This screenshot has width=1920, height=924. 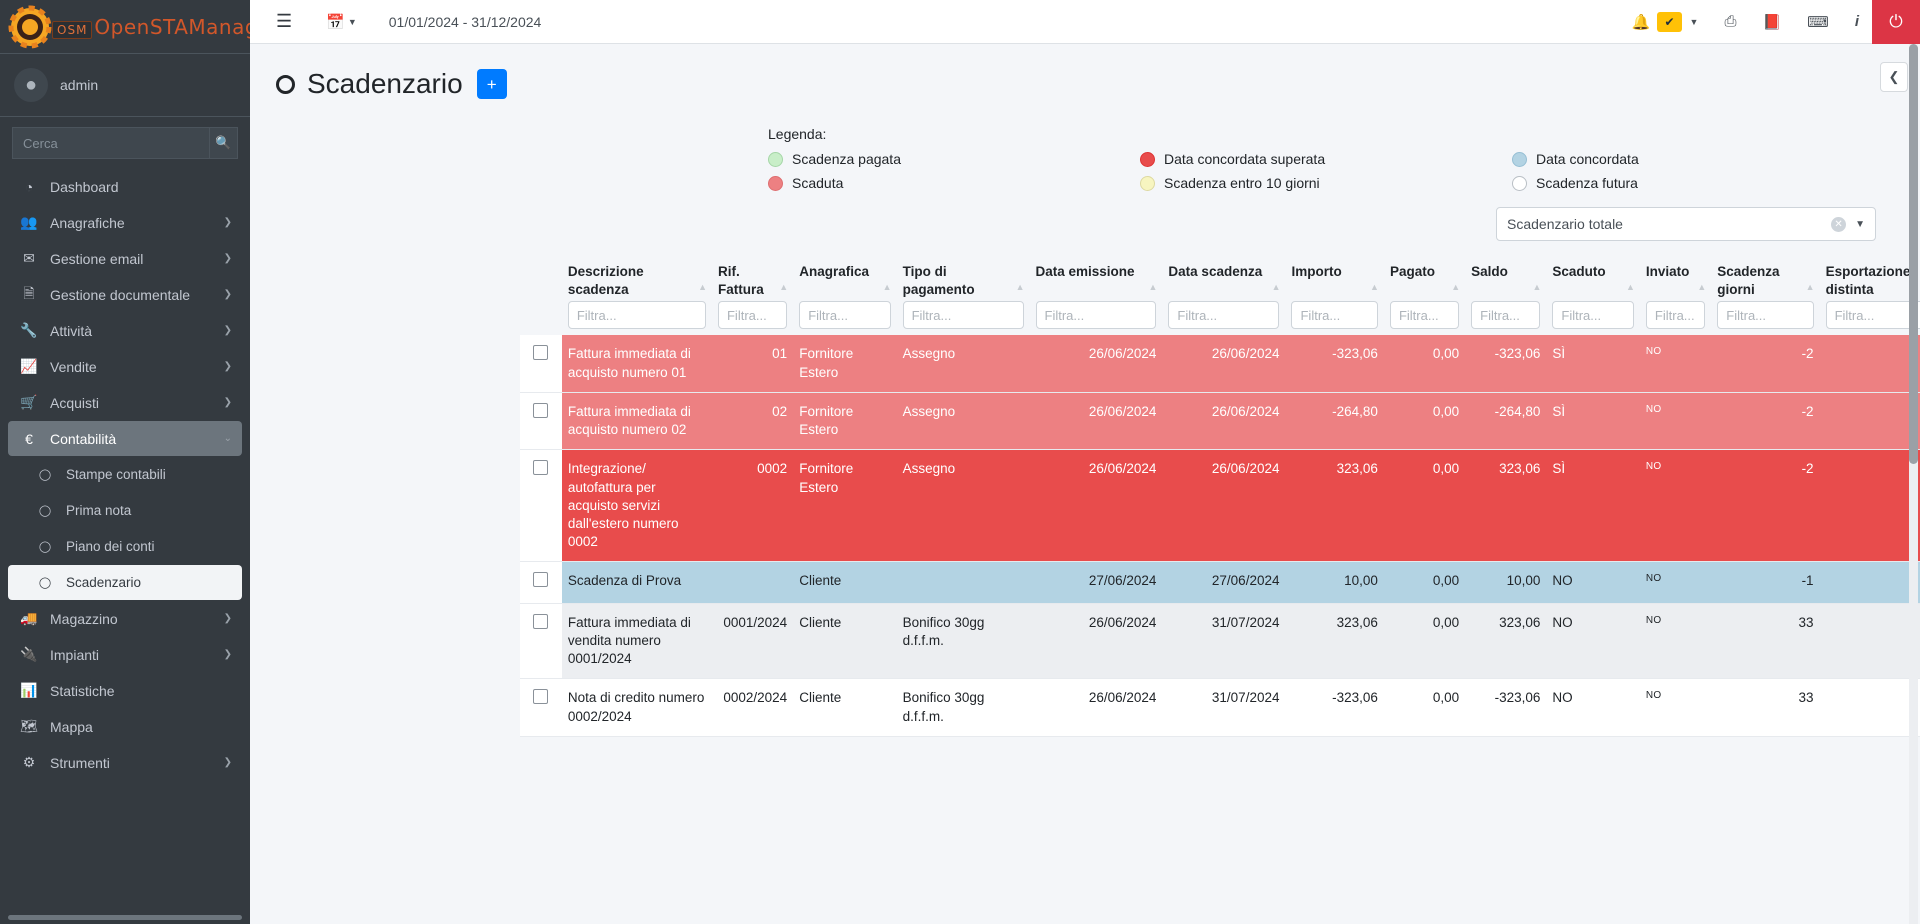 I want to click on sidebar-item-gestione-documentale: 🗎 Gestione documentale ❯, so click(x=125, y=294).